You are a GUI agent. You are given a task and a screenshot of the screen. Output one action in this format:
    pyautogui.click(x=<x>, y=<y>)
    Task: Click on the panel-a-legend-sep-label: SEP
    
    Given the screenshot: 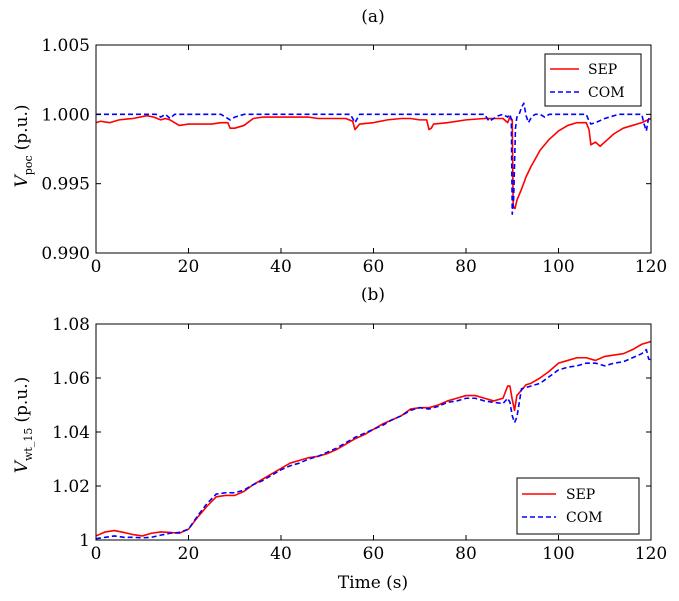 What is the action you would take?
    pyautogui.click(x=602, y=70)
    